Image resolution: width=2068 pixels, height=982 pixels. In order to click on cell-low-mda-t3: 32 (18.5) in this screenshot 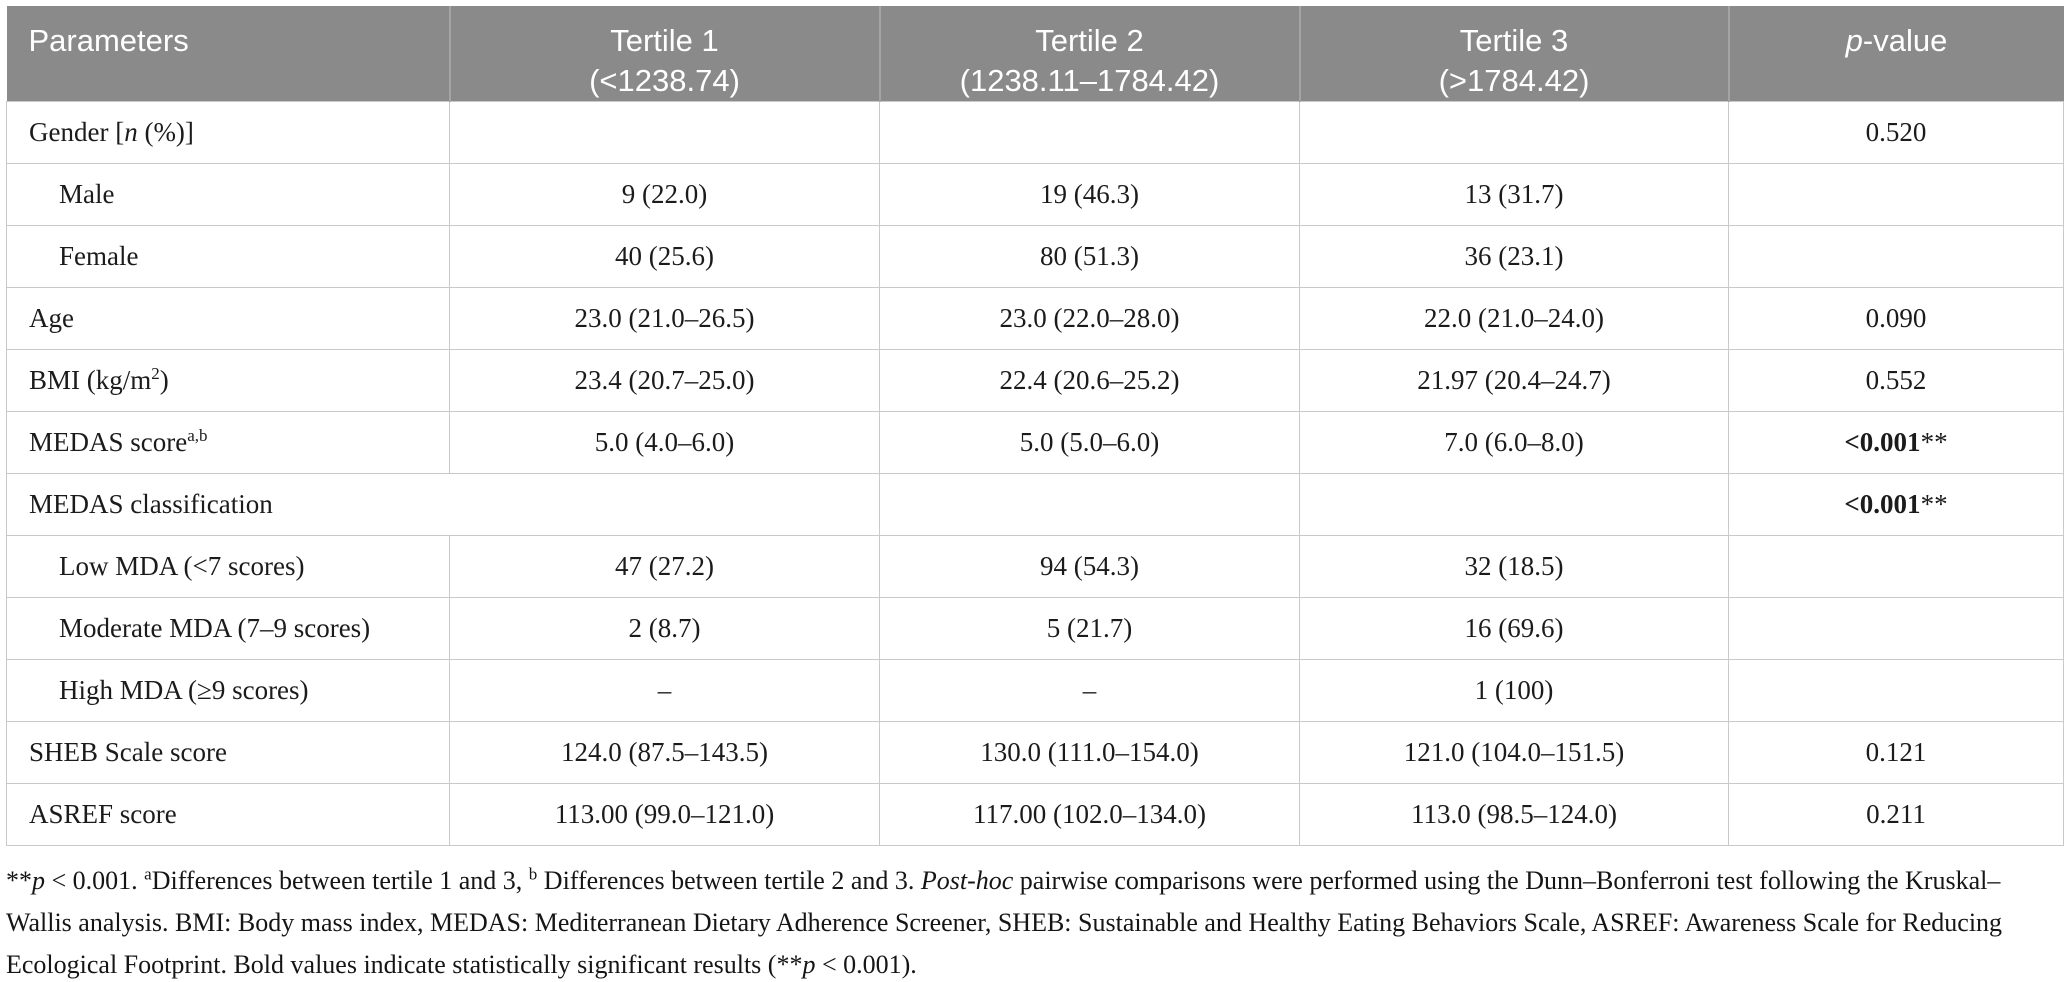, I will do `click(1514, 566)`.